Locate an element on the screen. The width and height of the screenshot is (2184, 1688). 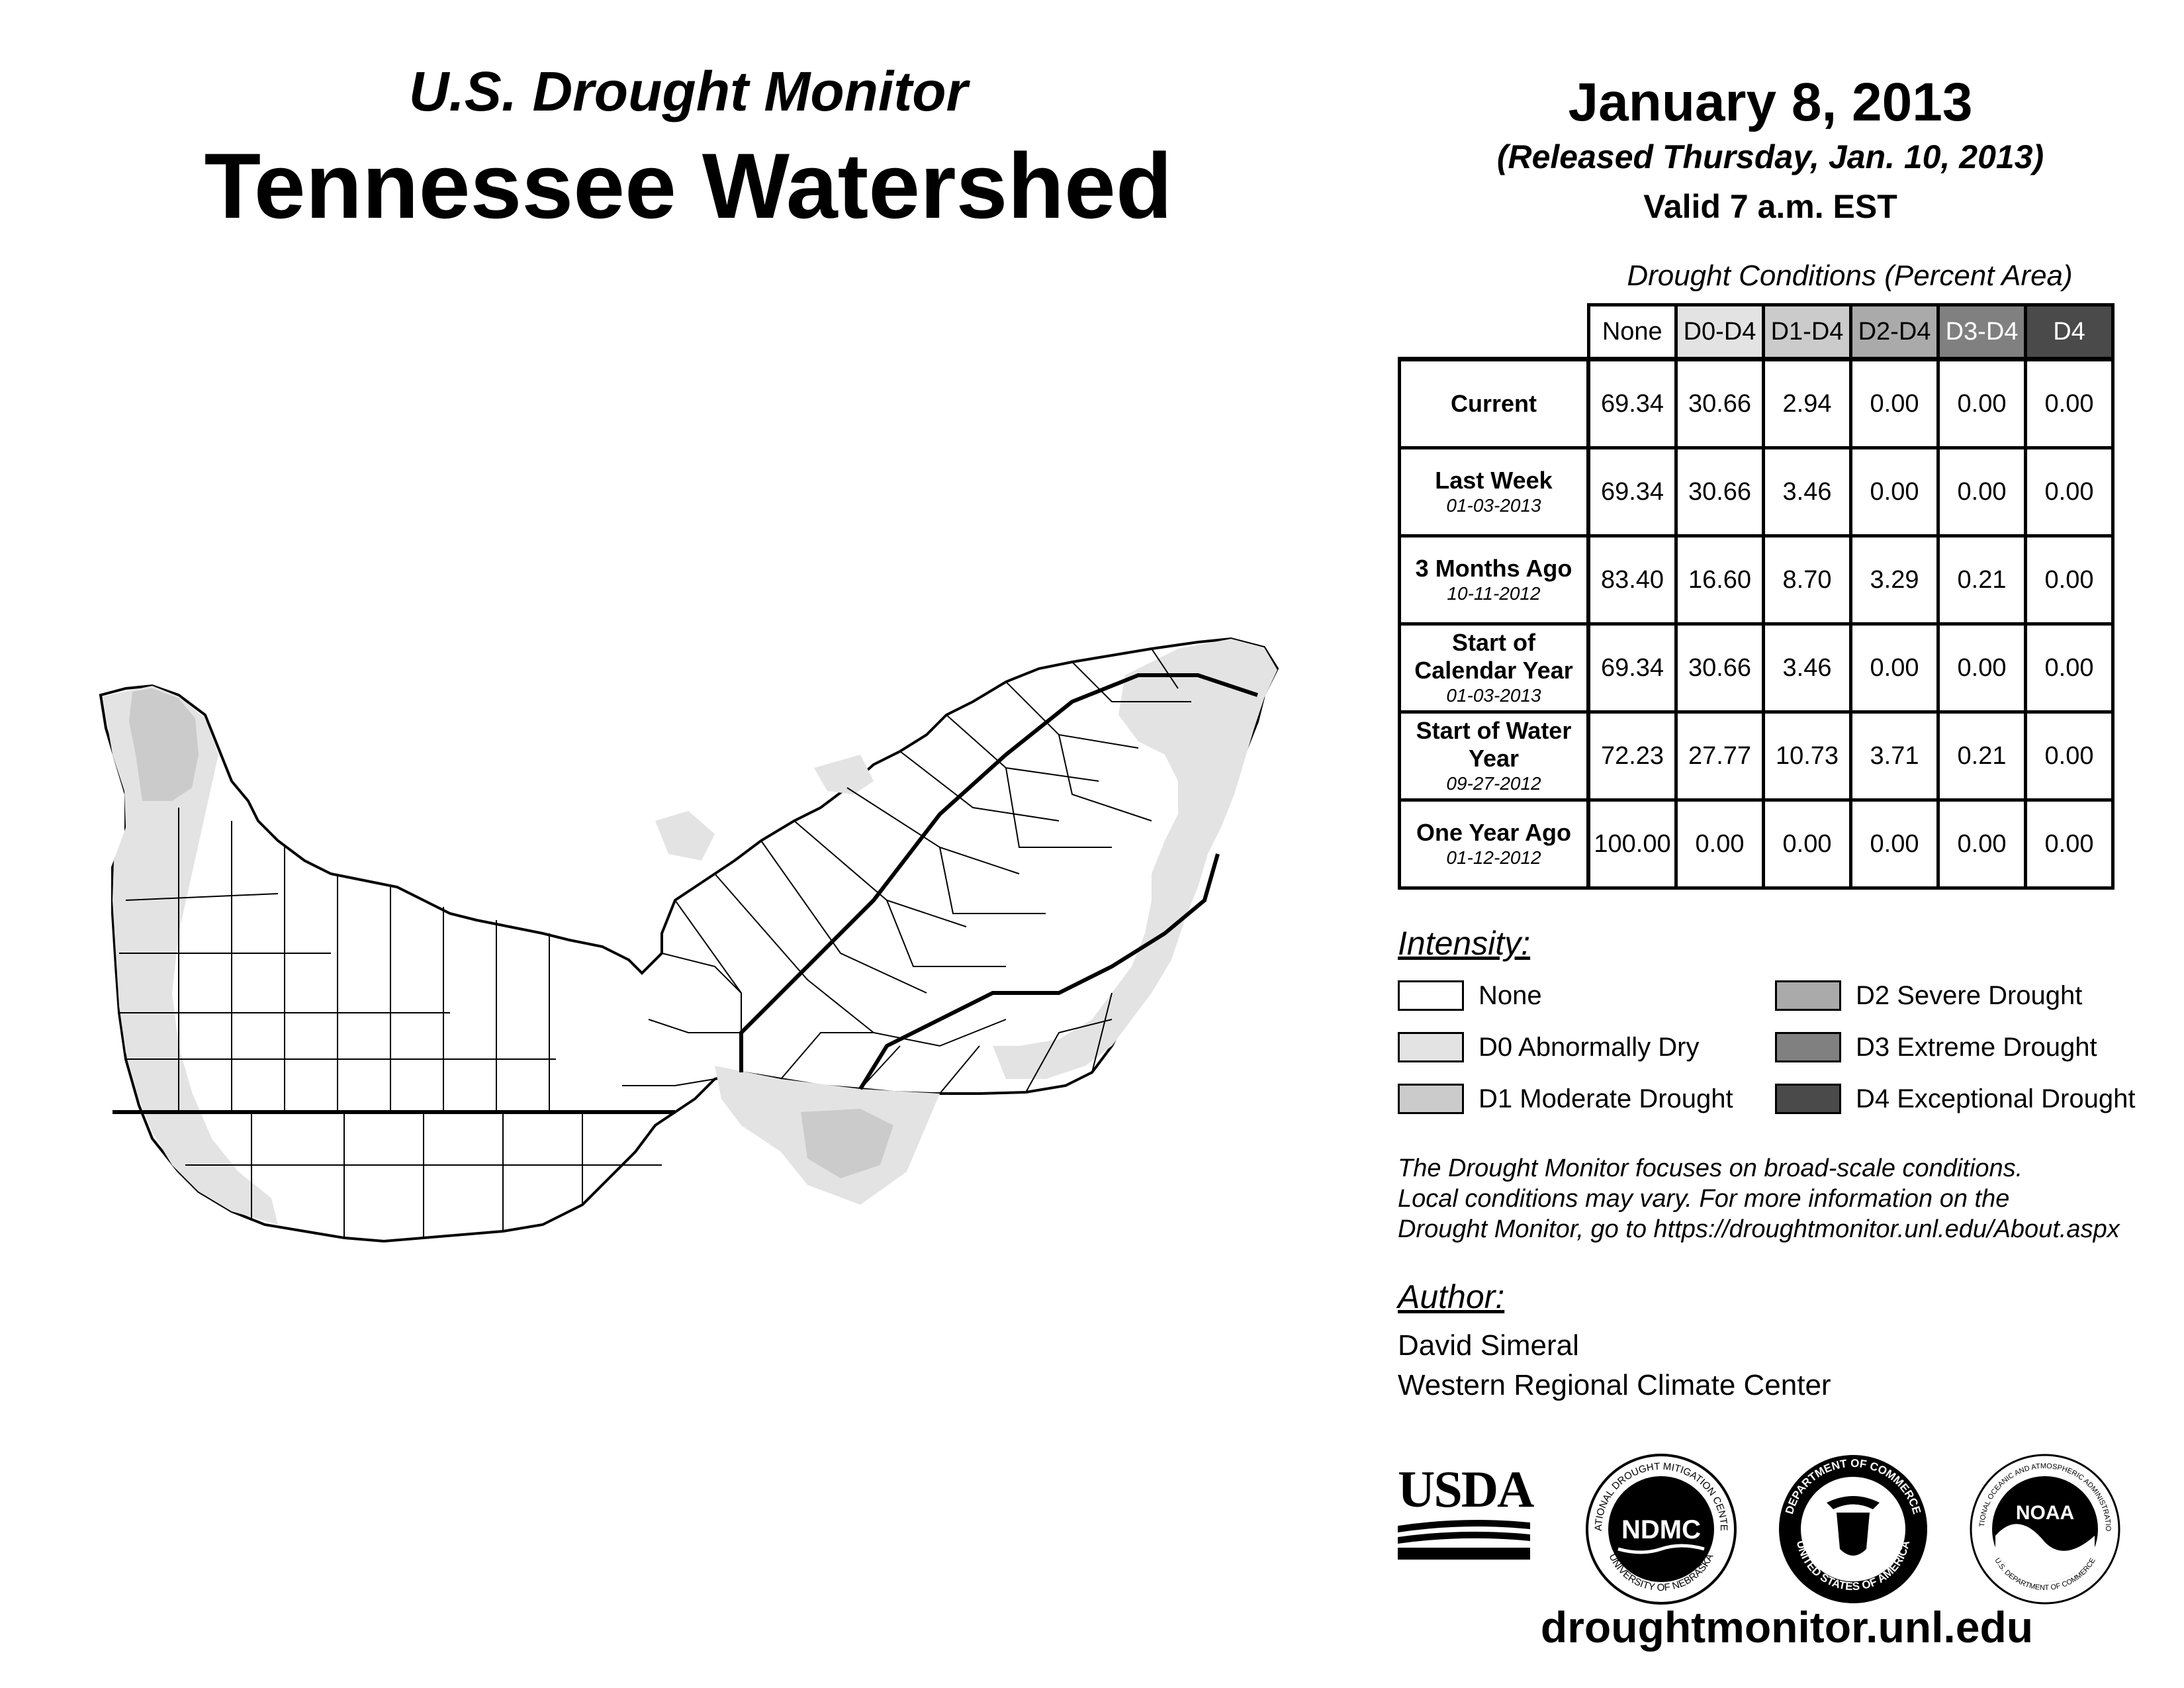
table-cell: 3.29 is located at coordinates (1894, 580).